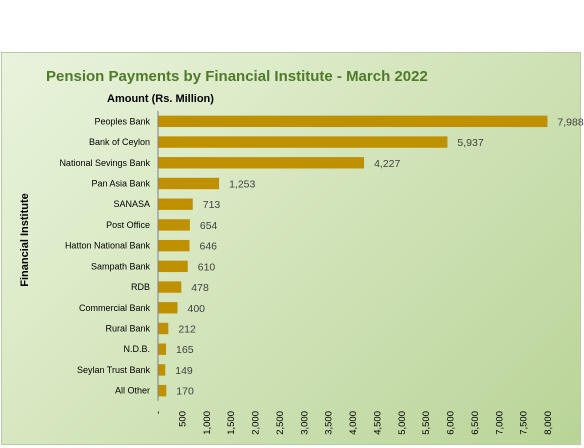 The width and height of the screenshot is (584, 448). I want to click on value-label-1: 5,937, so click(470, 143).